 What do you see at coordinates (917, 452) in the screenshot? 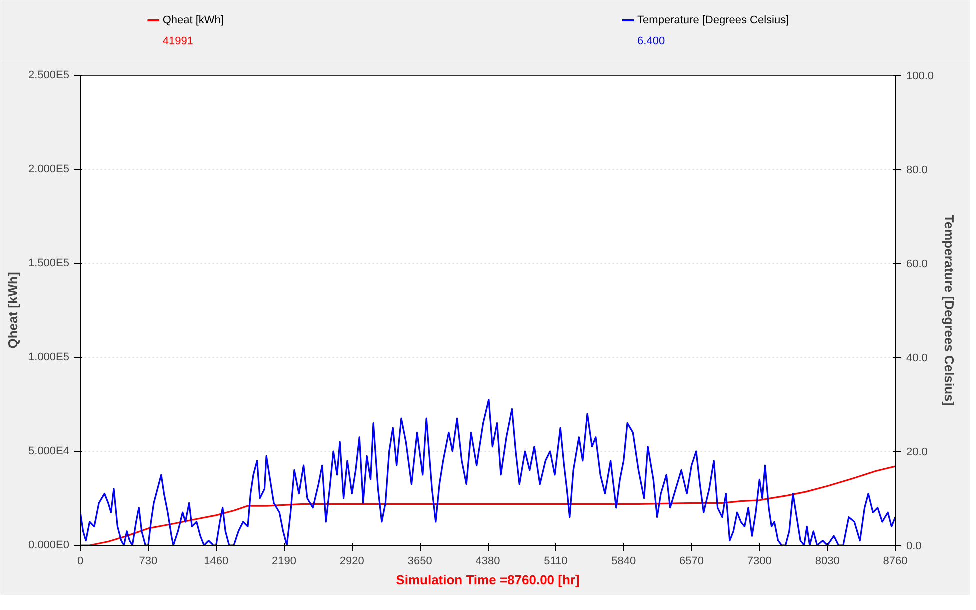
I see `y2-tick-label: 20.0` at bounding box center [917, 452].